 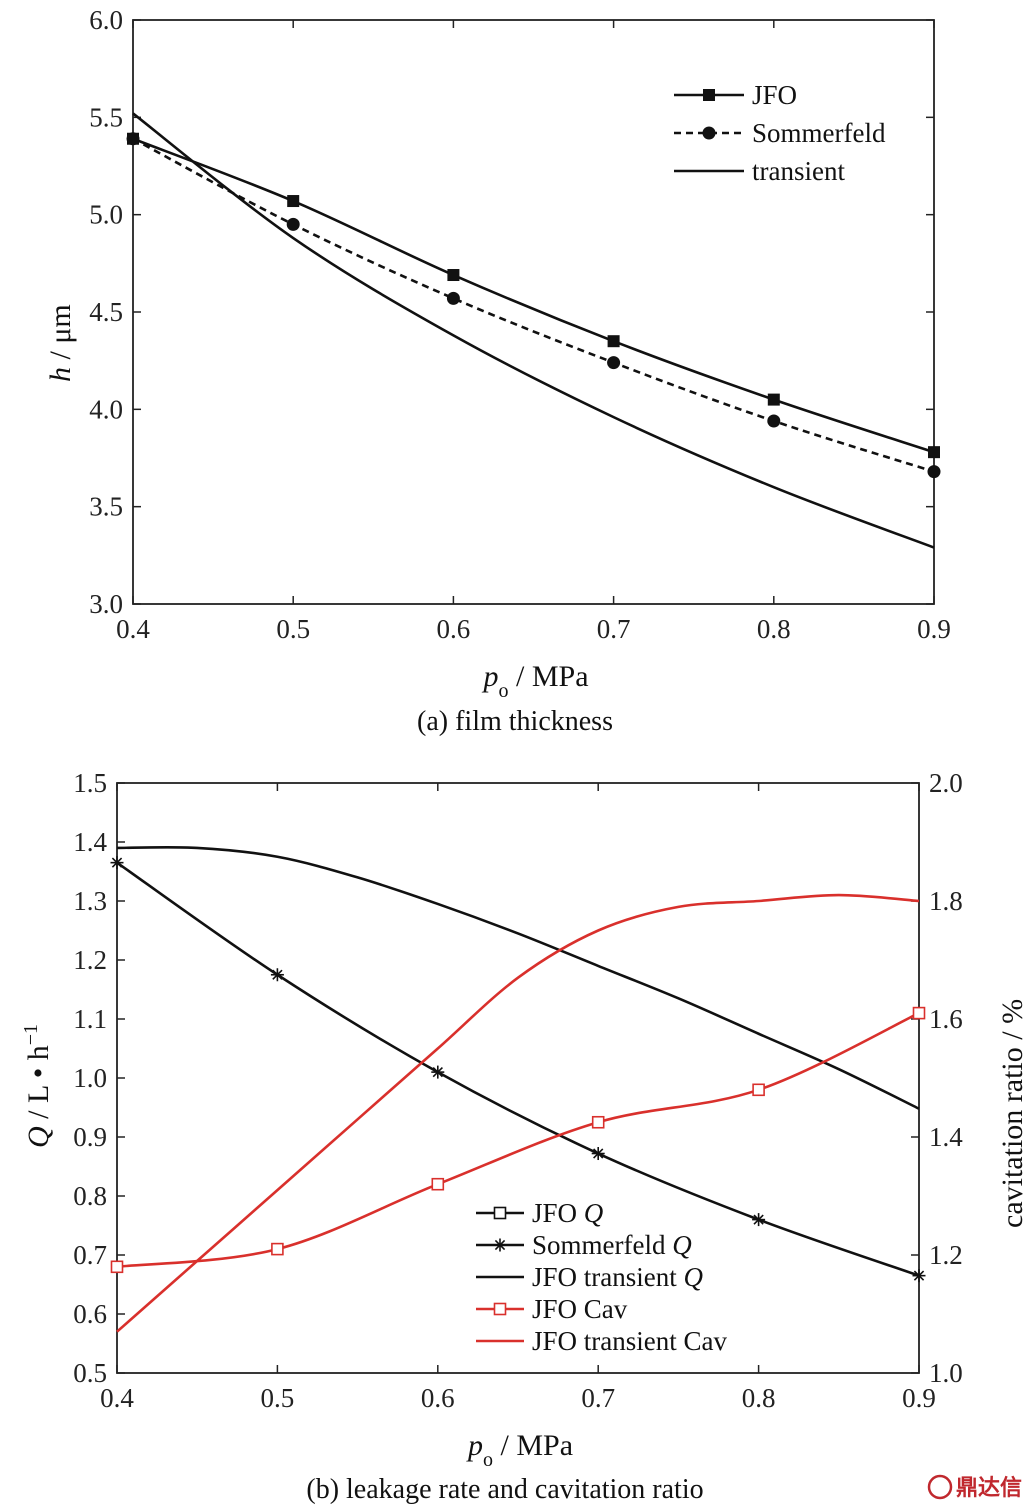 I want to click on series-jfo-cav, so click(x=518, y=1140).